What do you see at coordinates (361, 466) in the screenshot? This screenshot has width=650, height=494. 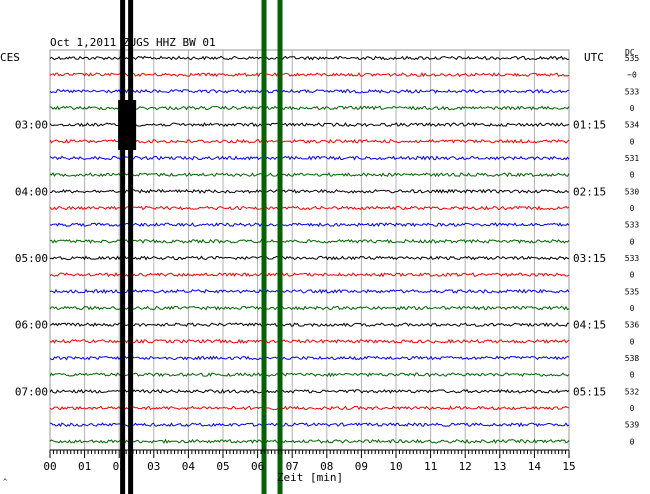 I see `x-tick-label: 09` at bounding box center [361, 466].